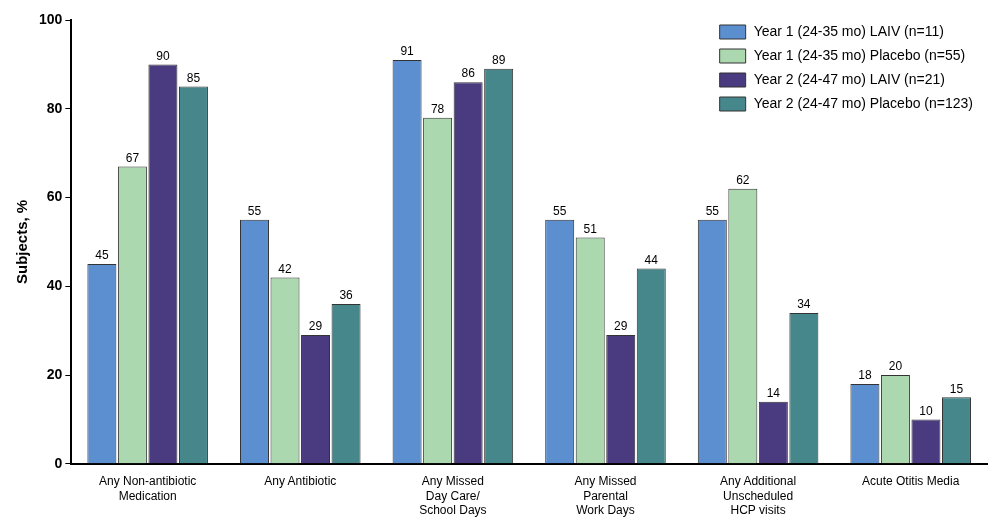  I want to click on legend-label: Year 2 (24-47 mo) LAIV (n=21), so click(849, 78).